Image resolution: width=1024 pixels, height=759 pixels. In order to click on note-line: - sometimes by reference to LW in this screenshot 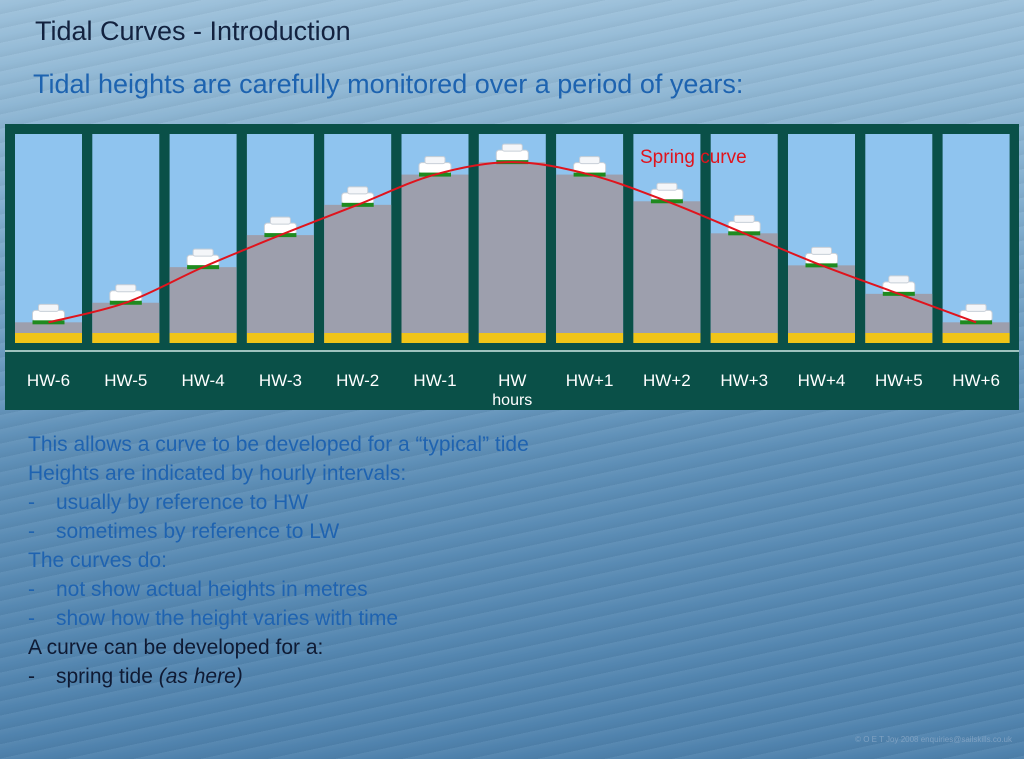, I will do `click(278, 531)`.